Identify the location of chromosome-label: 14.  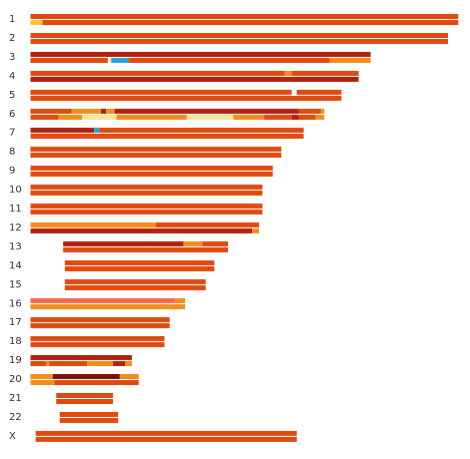
(15, 265).